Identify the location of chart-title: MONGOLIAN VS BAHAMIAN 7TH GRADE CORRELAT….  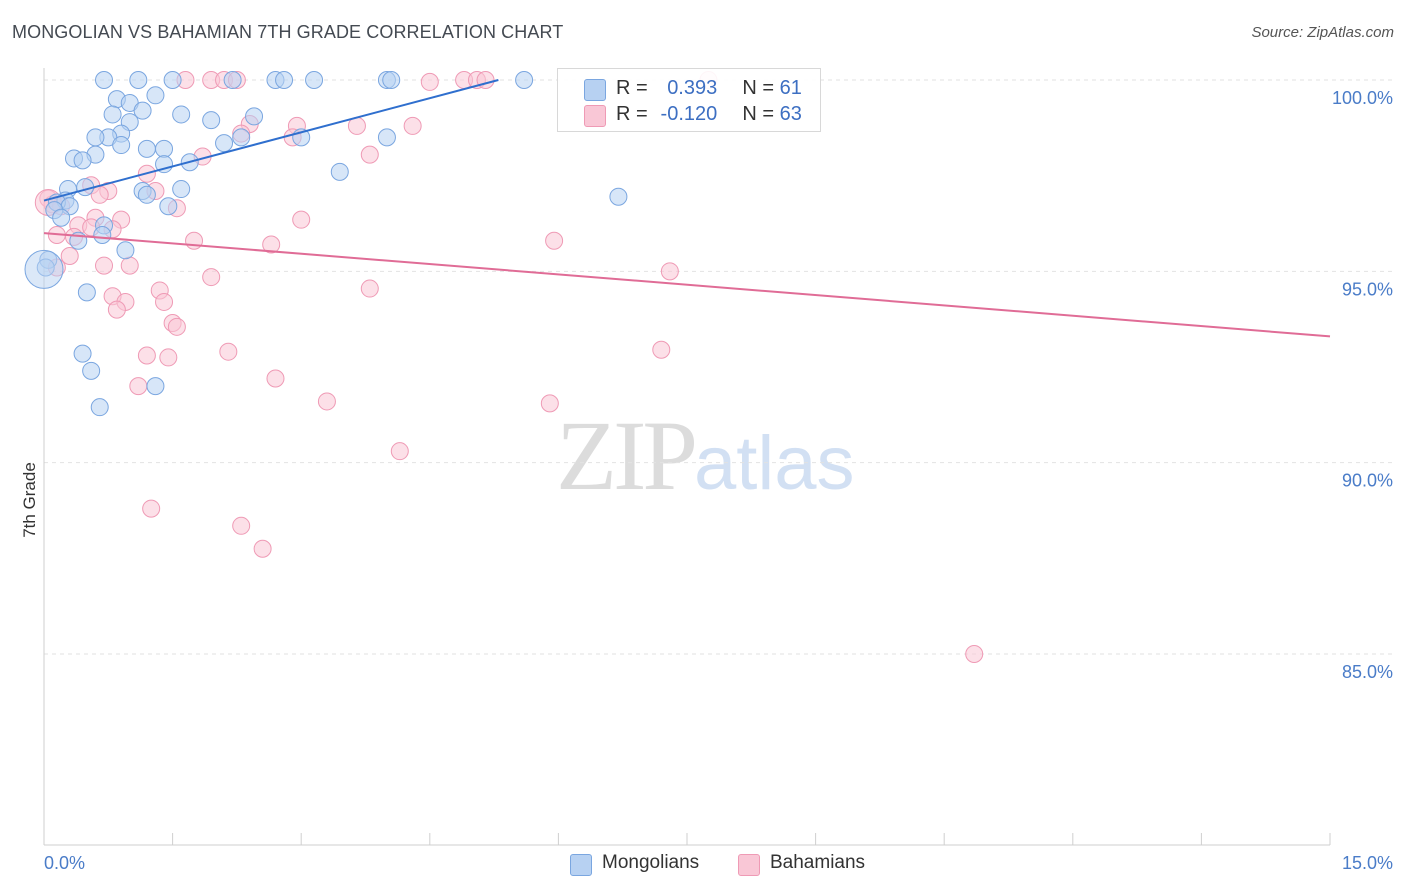
(288, 32).